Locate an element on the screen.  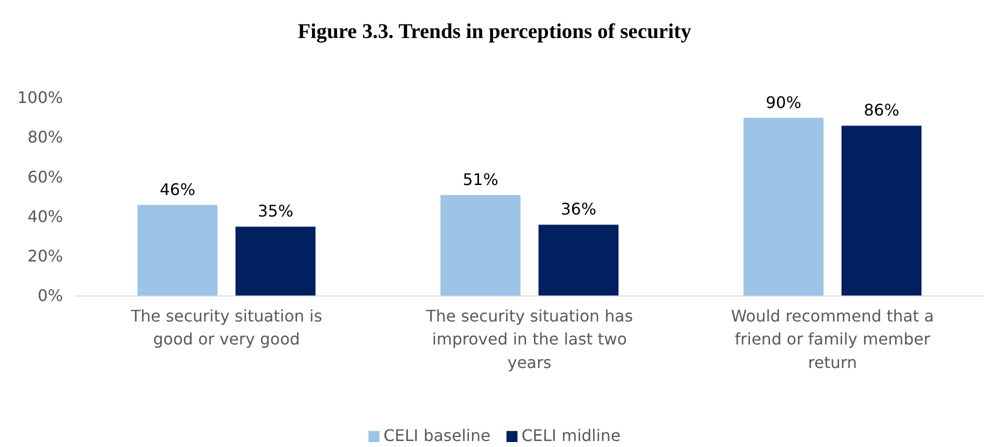
x-tick-label: Would recommend that a friend or family member return is located at coordinates (832, 339).